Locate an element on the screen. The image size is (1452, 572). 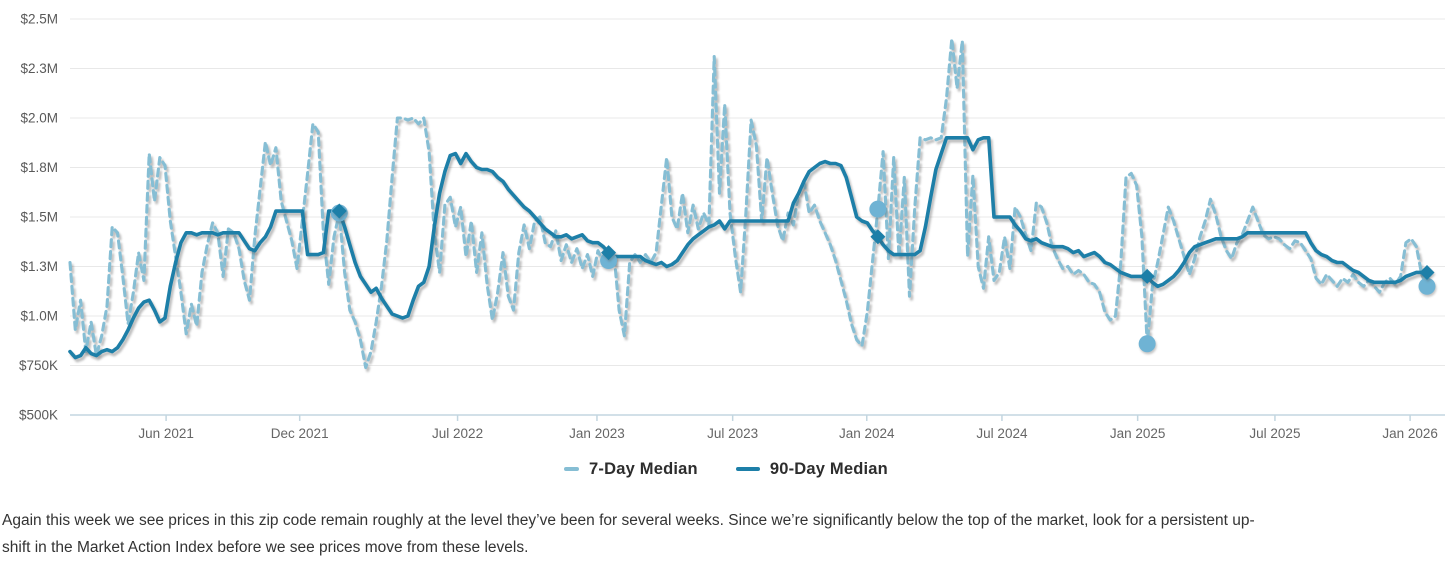
y-axis-label: $750K is located at coordinates (38, 365).